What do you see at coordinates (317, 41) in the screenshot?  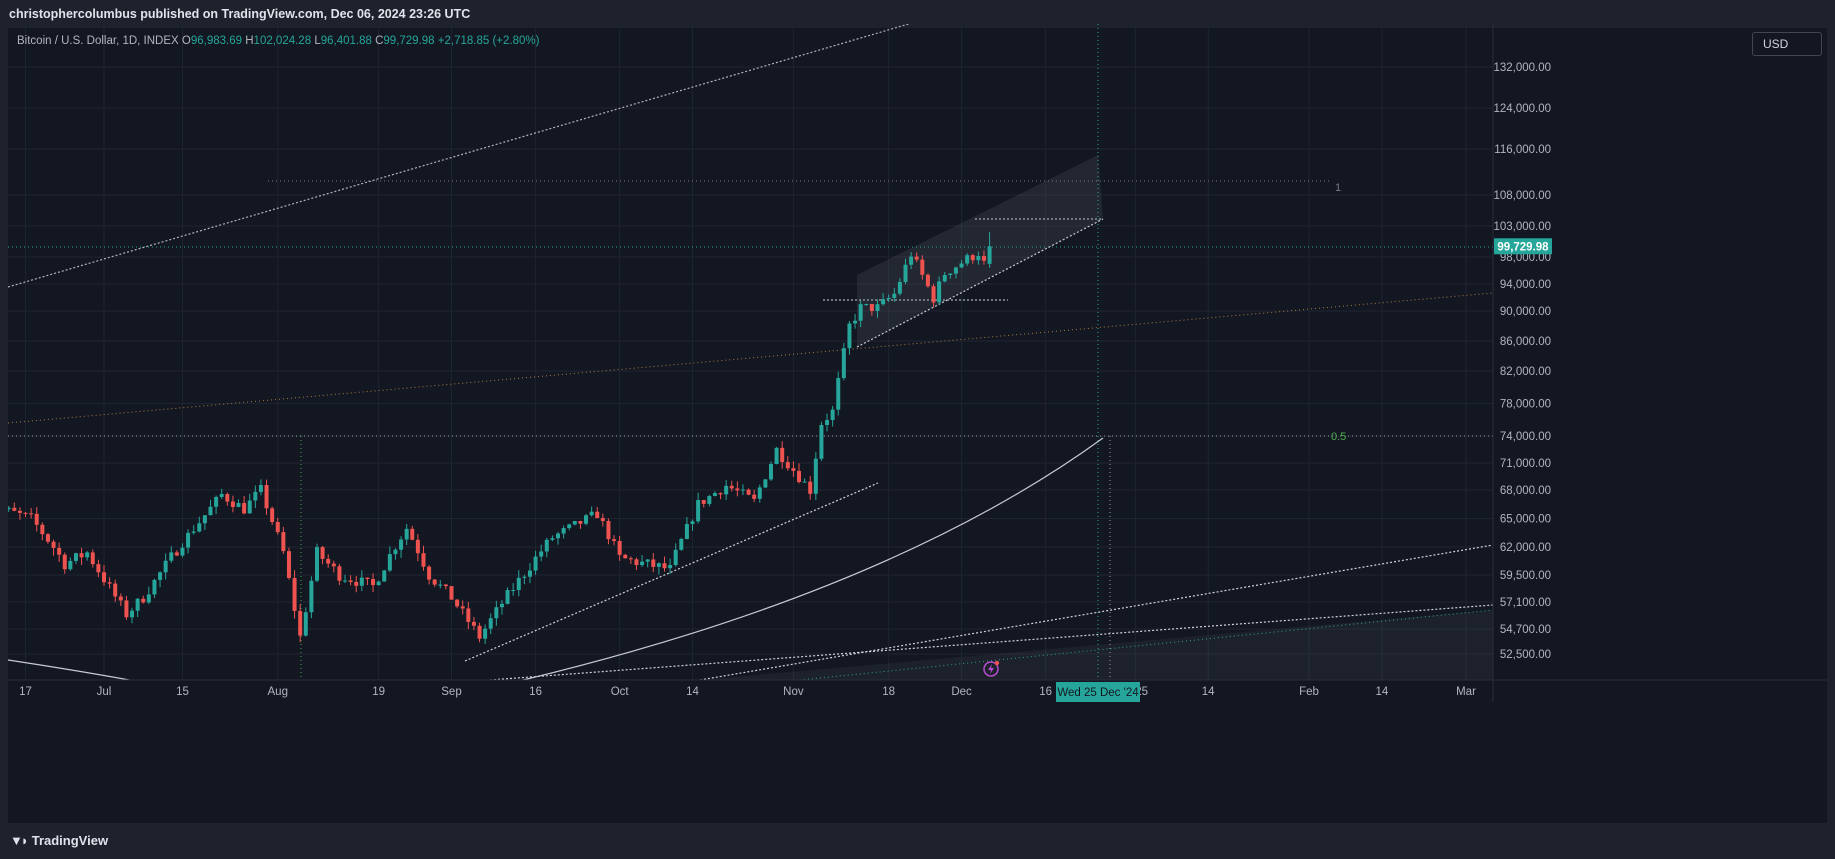 I see `low-label: L` at bounding box center [317, 41].